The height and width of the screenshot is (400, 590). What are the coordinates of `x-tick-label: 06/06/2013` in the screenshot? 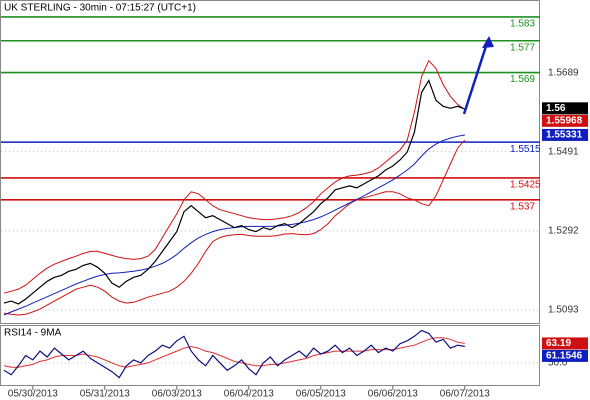 It's located at (393, 394).